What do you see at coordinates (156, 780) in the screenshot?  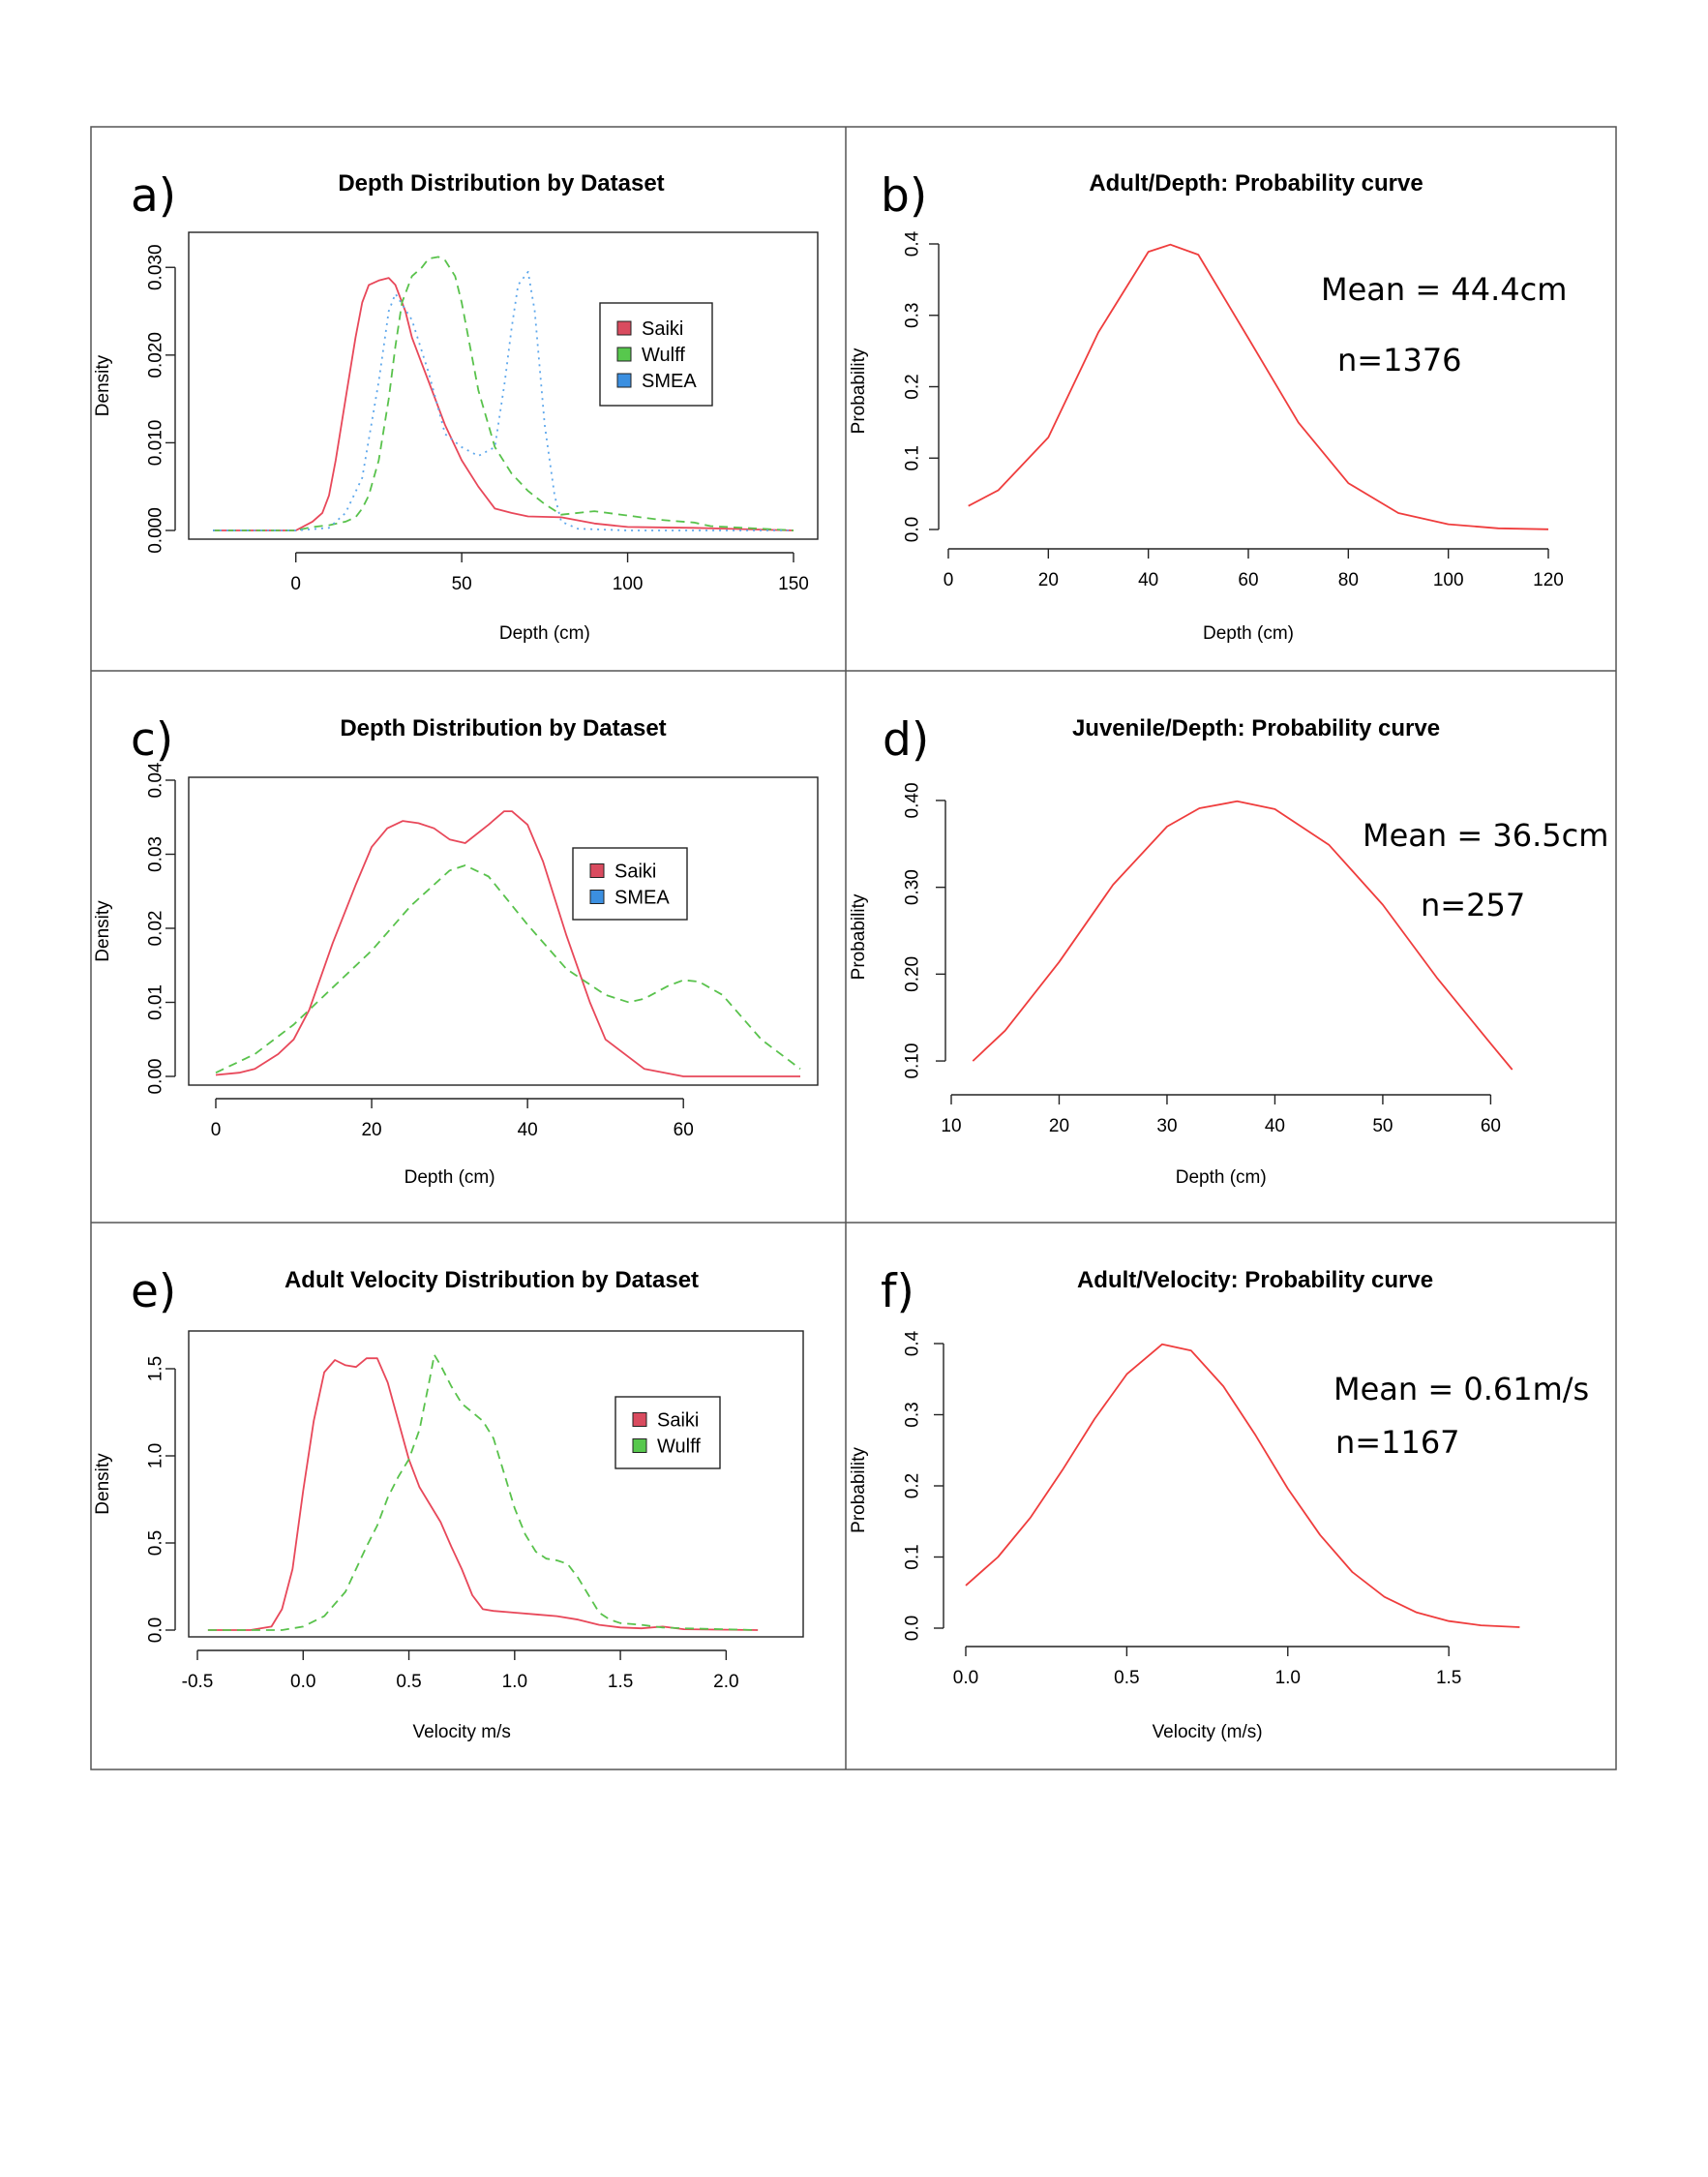 I see `y-tick-label: 0.04` at bounding box center [156, 780].